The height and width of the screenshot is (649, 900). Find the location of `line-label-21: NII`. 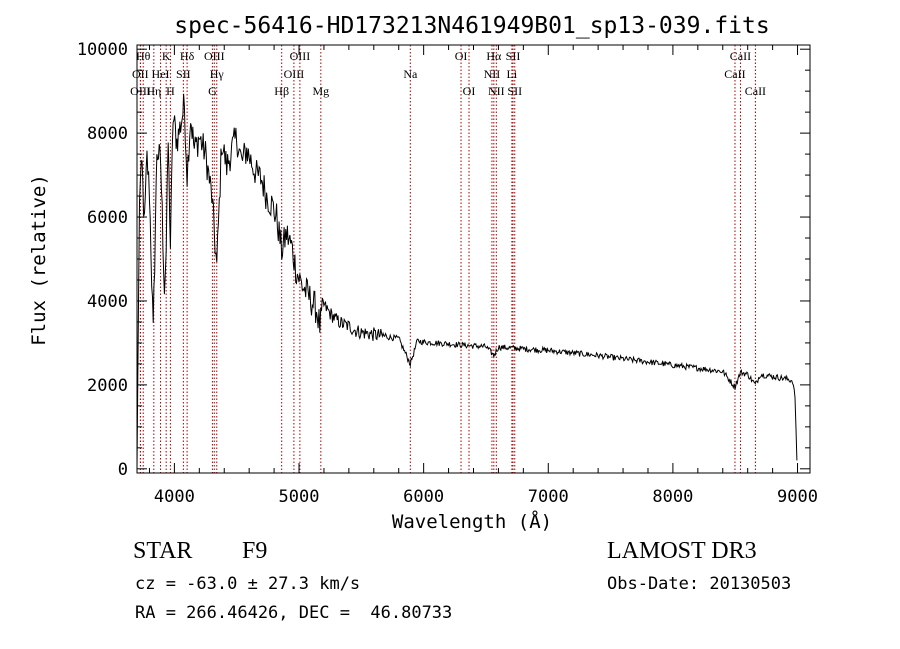

line-label-21: NII is located at coordinates (496, 91).